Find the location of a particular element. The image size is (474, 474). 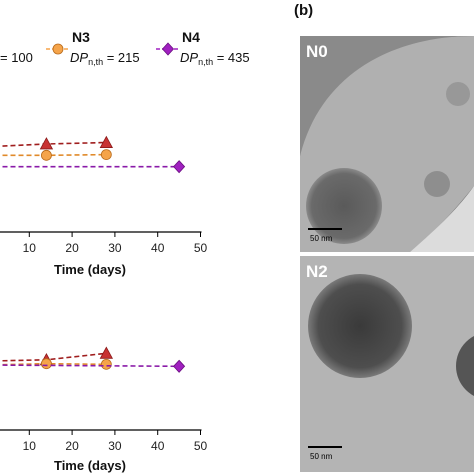

legend-dp-1: DPn,th = 215 is located at coordinates (105, 58).